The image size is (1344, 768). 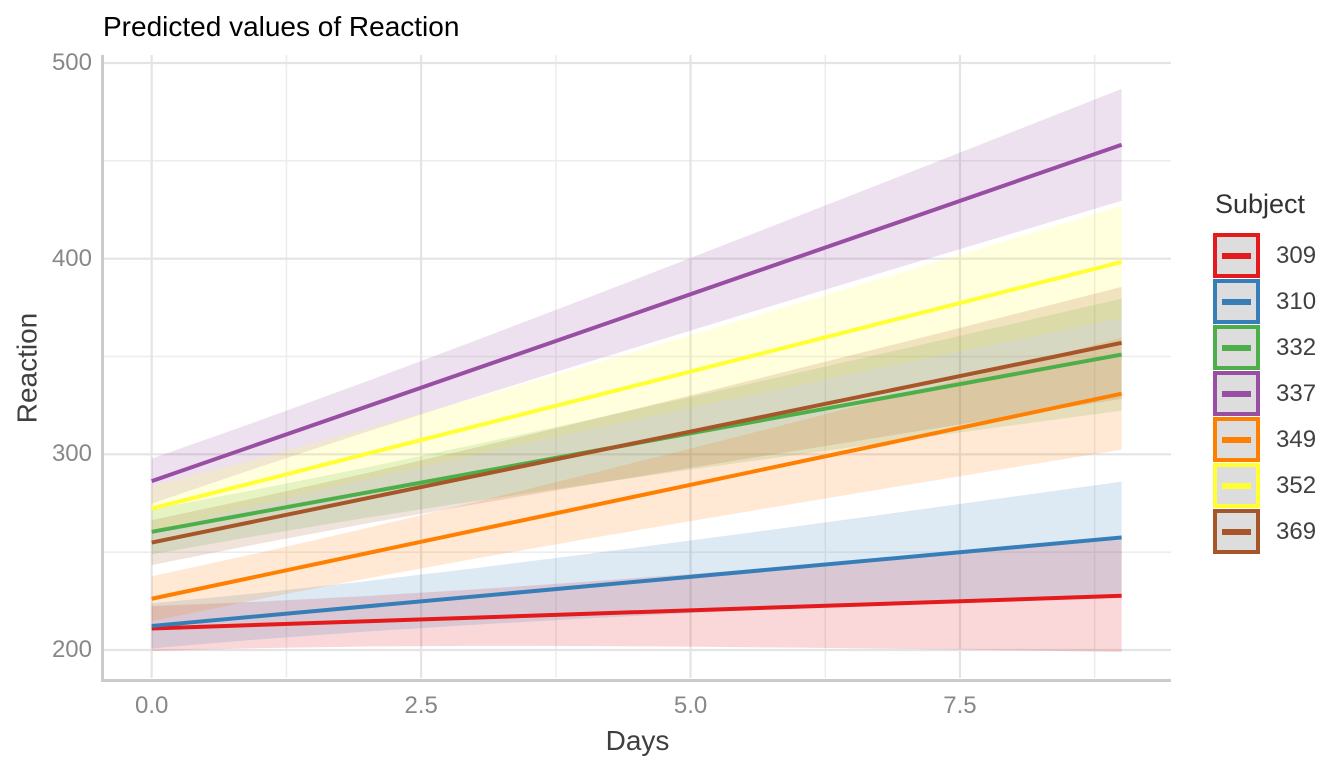 What do you see at coordinates (71, 454) in the screenshot?
I see `y-tick-label: 300` at bounding box center [71, 454].